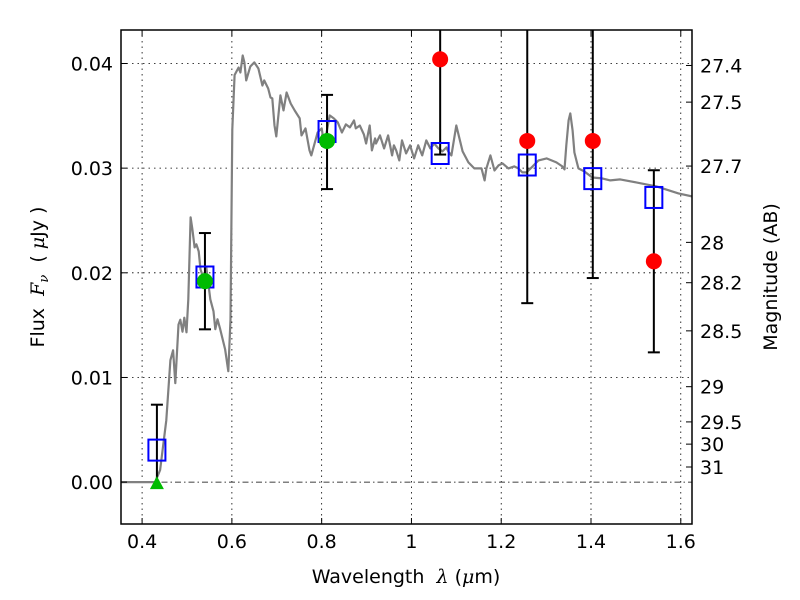 This screenshot has width=800, height=600. What do you see at coordinates (322, 542) in the screenshot?
I see `x-tick-label: 0.8` at bounding box center [322, 542].